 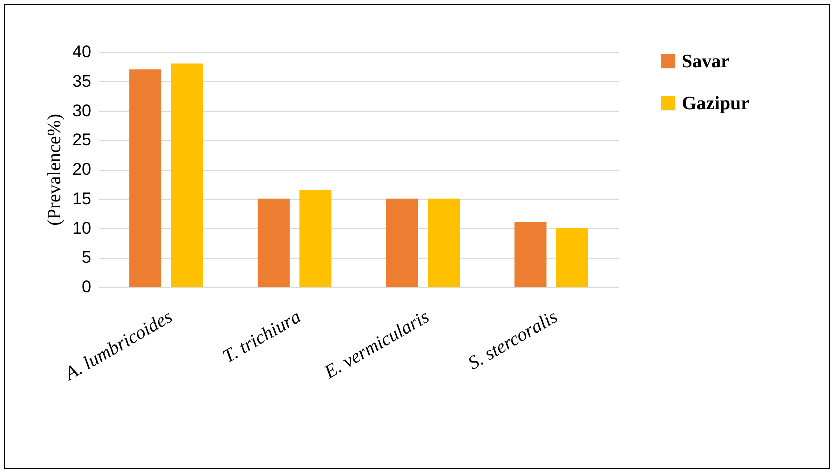 I want to click on y-tick-label: 40, so click(x=82, y=52).